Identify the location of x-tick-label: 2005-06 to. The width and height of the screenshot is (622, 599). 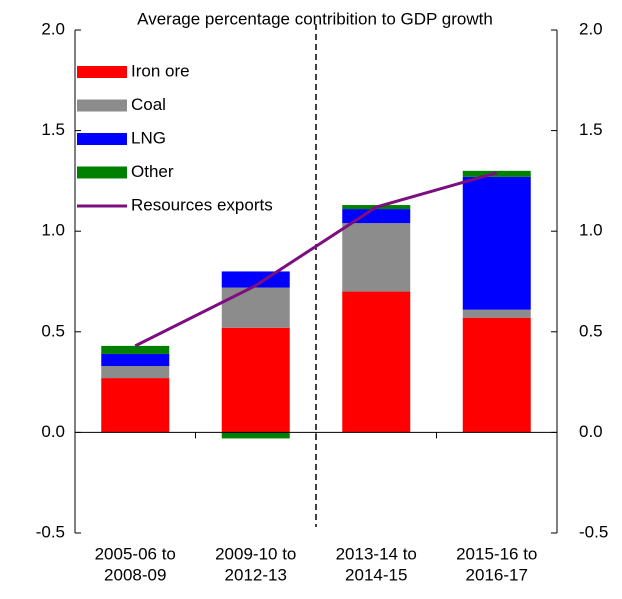
(135, 553).